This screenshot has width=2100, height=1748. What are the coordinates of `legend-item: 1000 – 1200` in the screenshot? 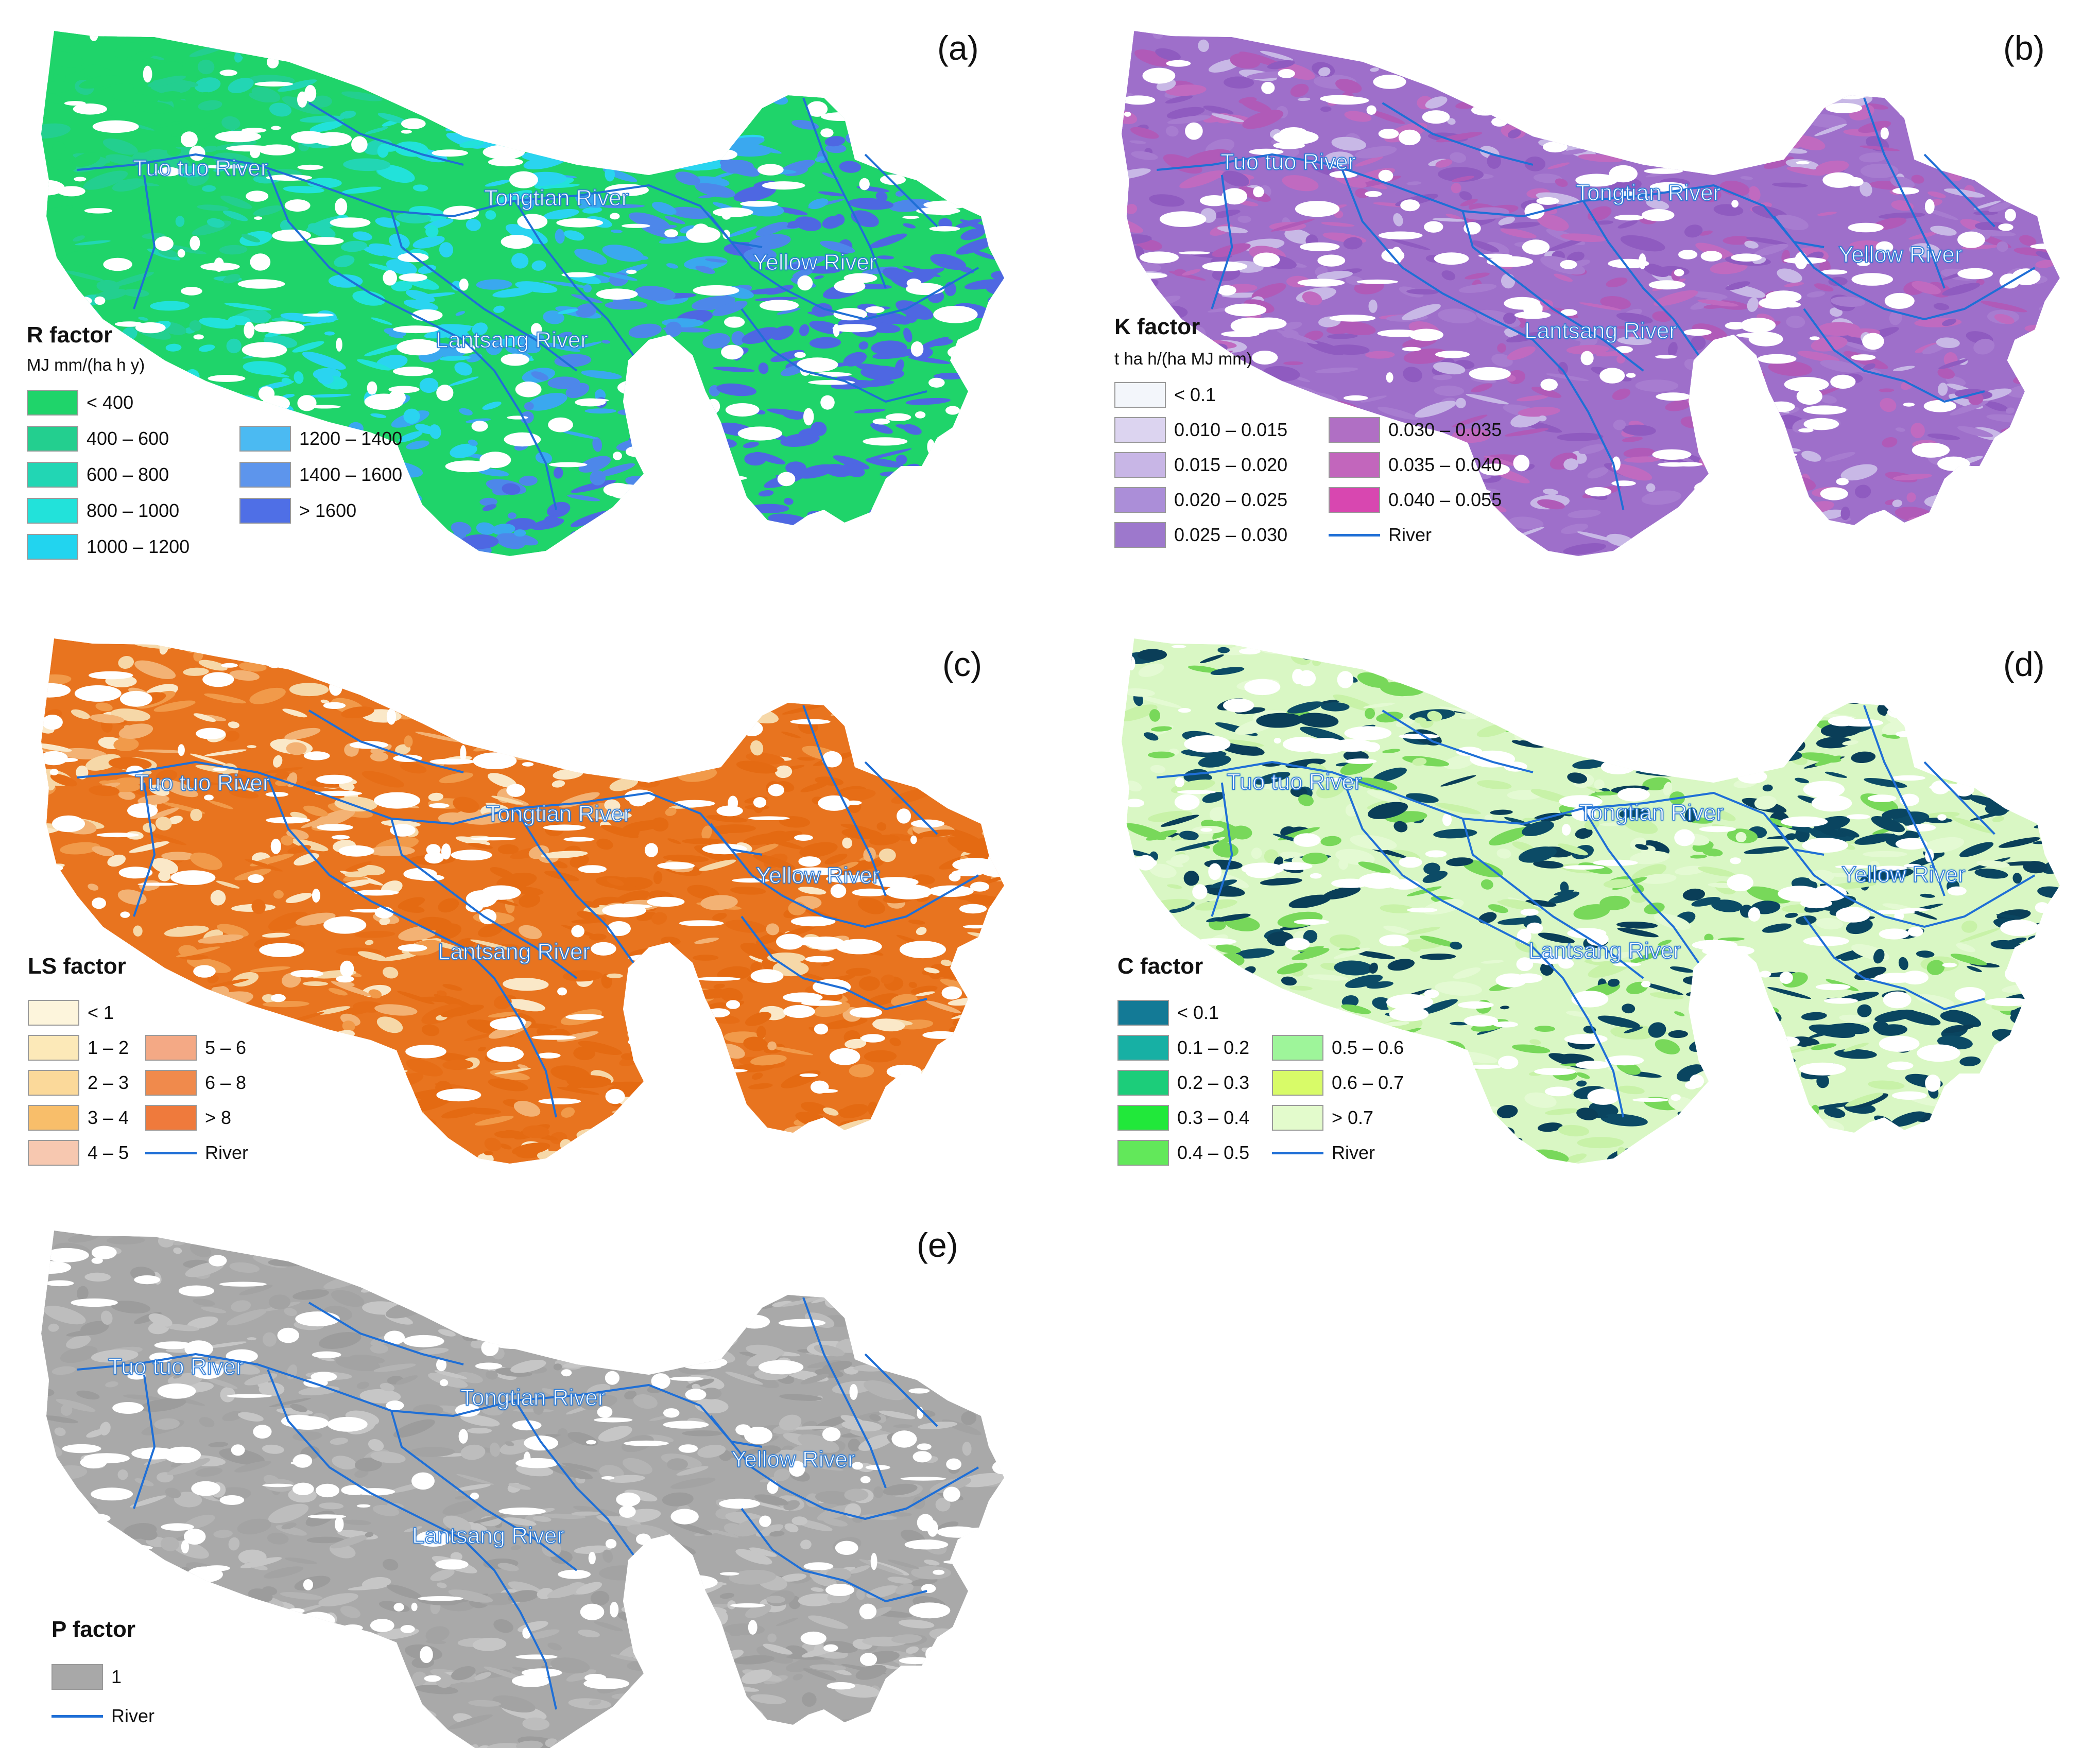 It's located at (108, 547).